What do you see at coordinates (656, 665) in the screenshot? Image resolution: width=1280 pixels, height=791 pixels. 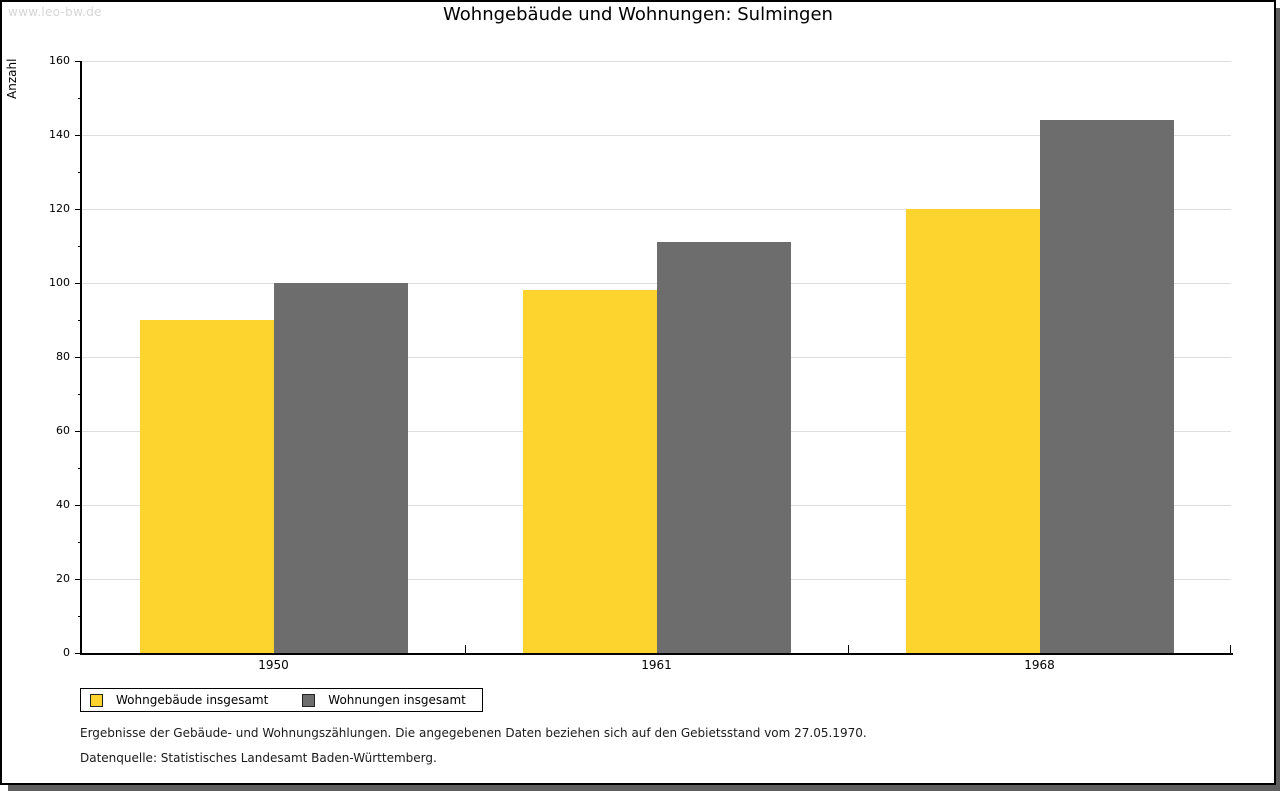 I see `x-tick-label: 1961` at bounding box center [656, 665].